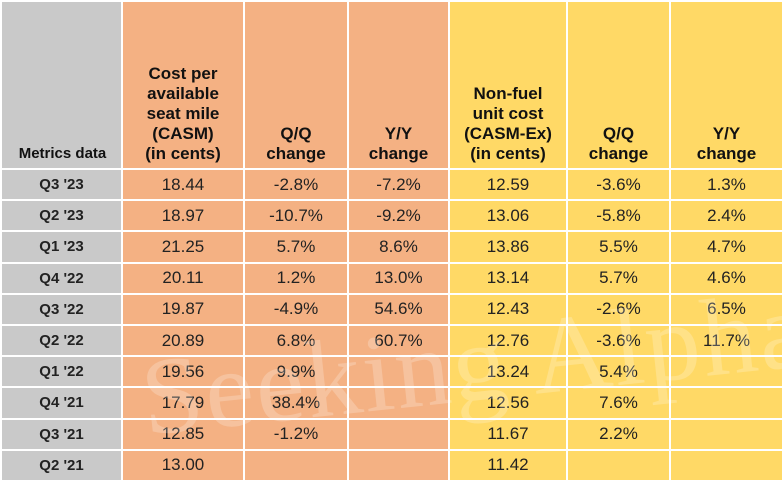  I want to click on casm-ex-value-cell: 12.43, so click(508, 309).